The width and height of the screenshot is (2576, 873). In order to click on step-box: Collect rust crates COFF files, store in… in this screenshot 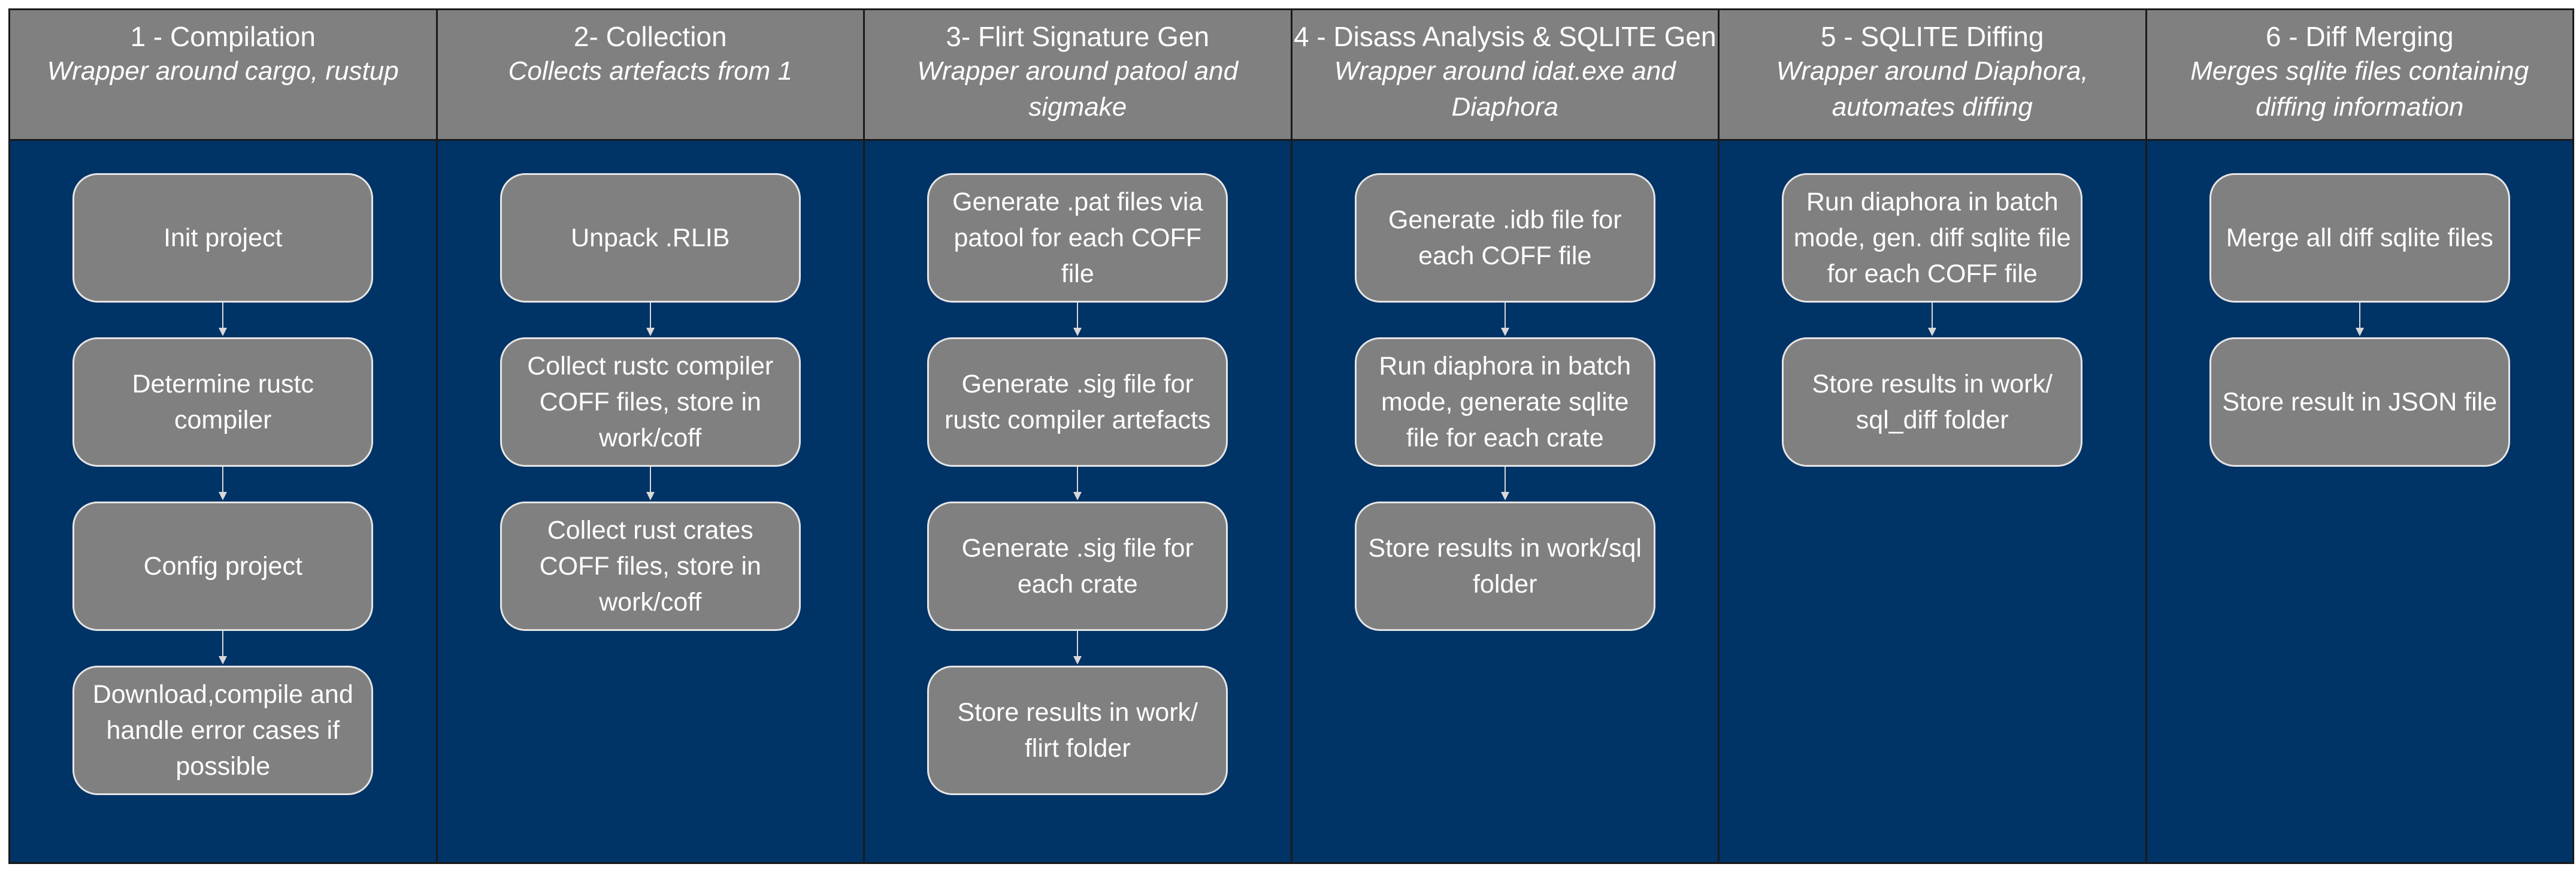, I will do `click(650, 566)`.